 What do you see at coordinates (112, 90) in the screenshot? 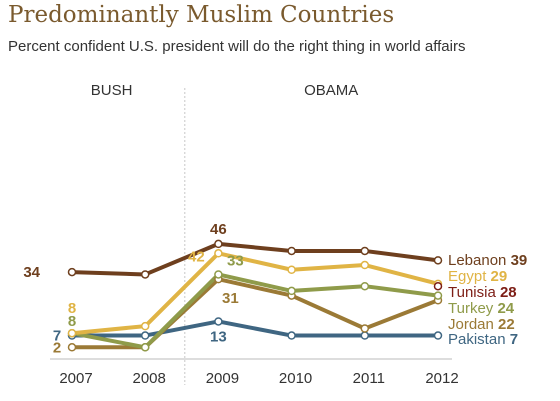
I see `period-label-bush: BUSH` at bounding box center [112, 90].